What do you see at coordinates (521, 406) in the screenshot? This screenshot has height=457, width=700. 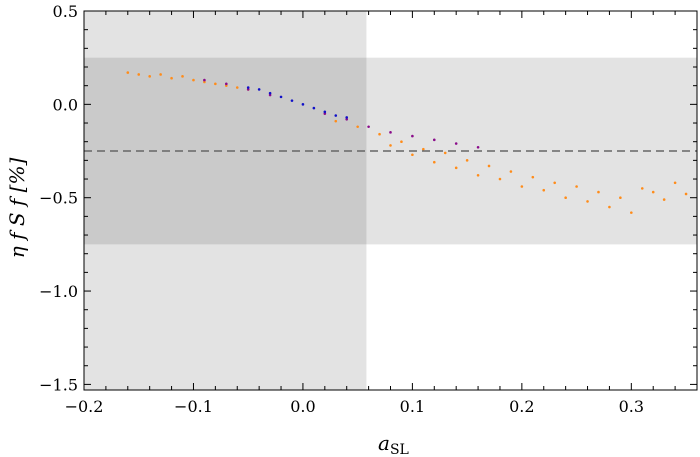 I see `x-tick-label: 0.2` at bounding box center [521, 406].